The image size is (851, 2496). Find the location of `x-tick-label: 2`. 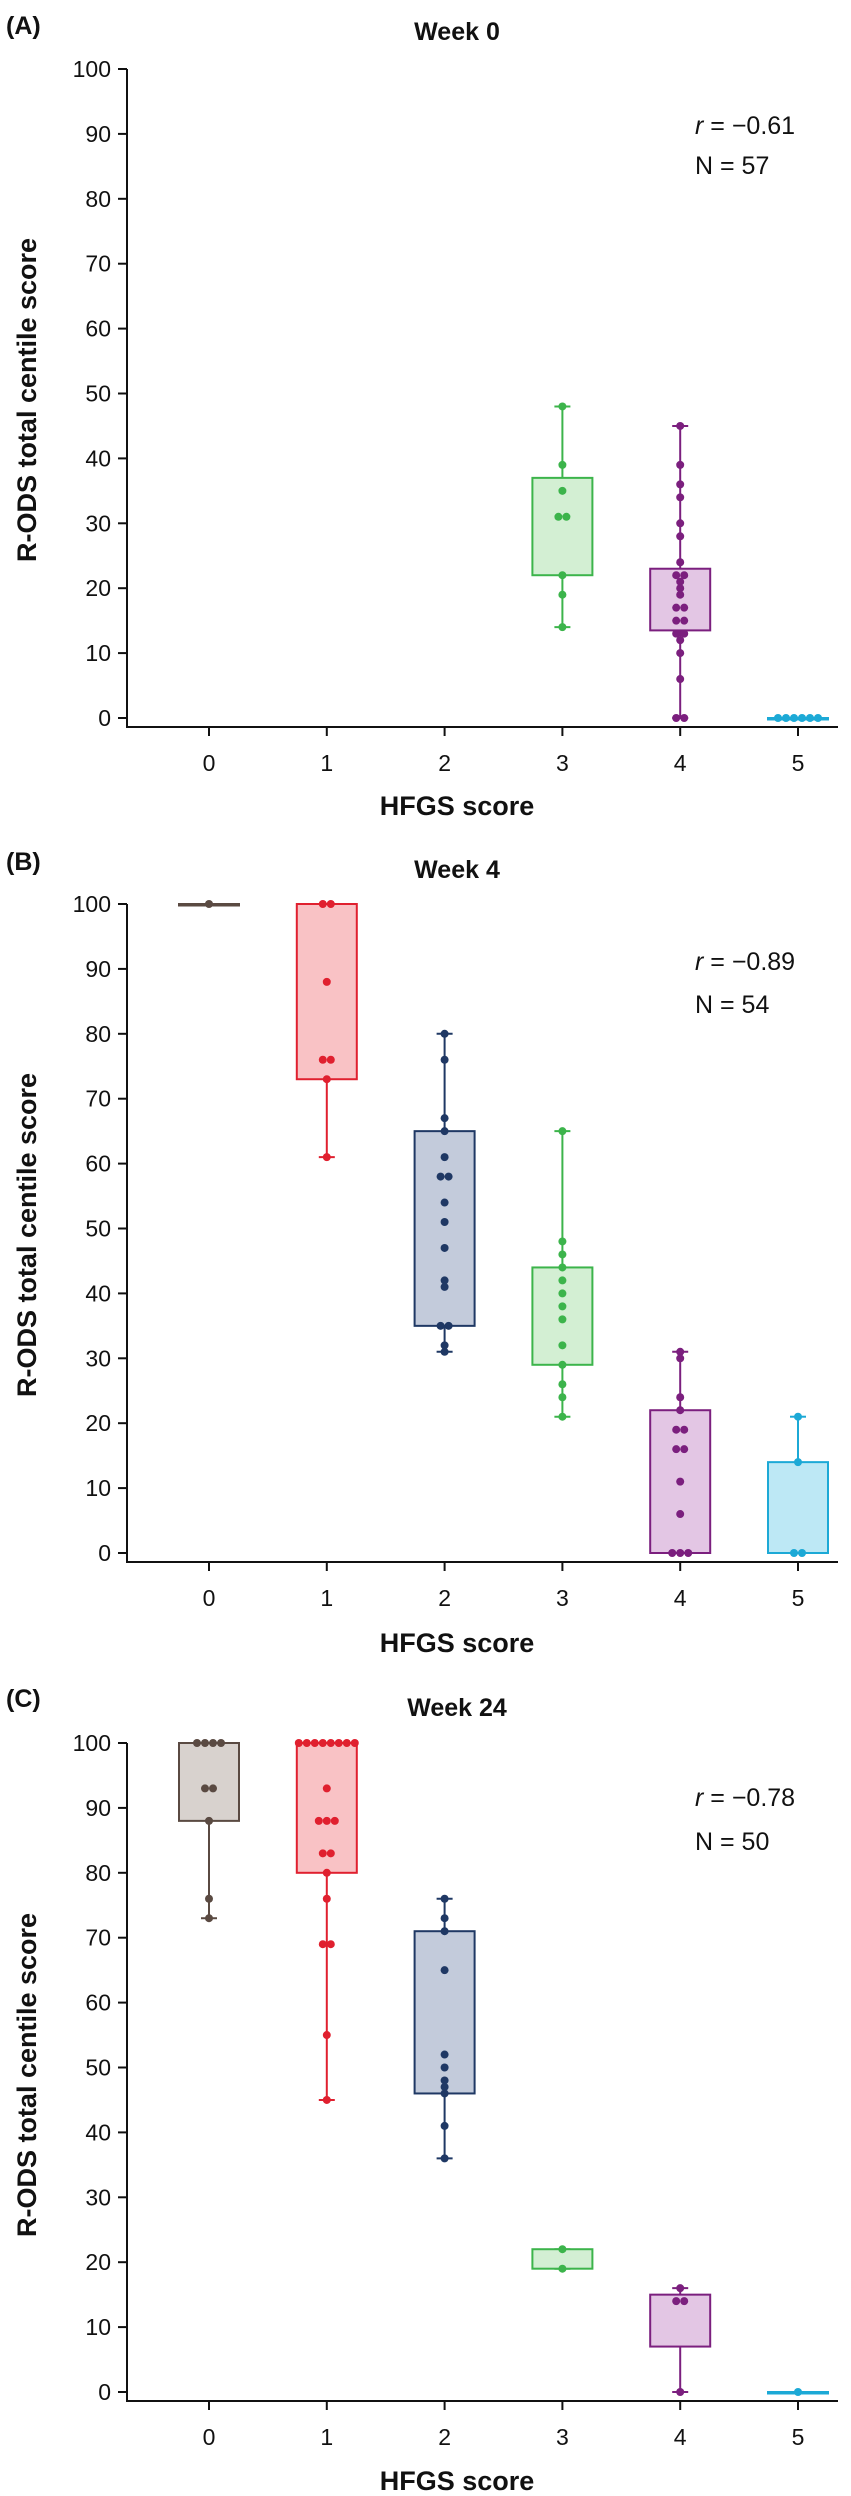

x-tick-label: 2 is located at coordinates (444, 1598).